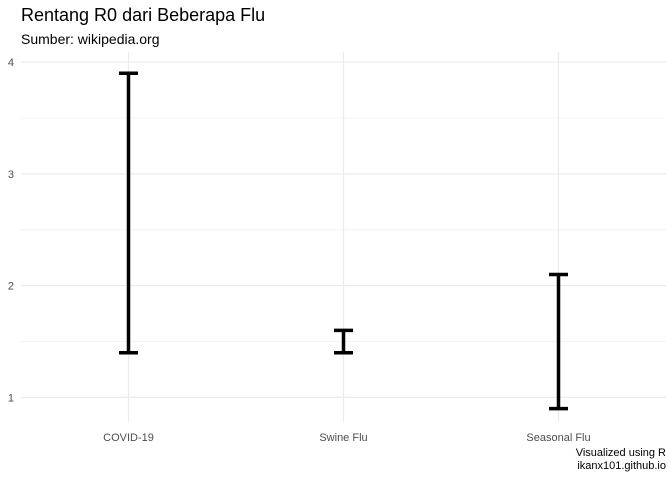  What do you see at coordinates (11, 63) in the screenshot?
I see `y-tick-label: 4` at bounding box center [11, 63].